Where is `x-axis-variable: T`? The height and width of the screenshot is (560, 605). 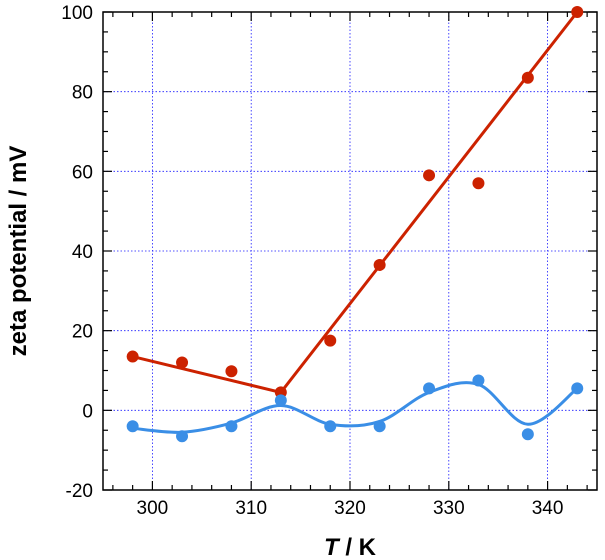 x-axis-variable: T is located at coordinates (332, 547).